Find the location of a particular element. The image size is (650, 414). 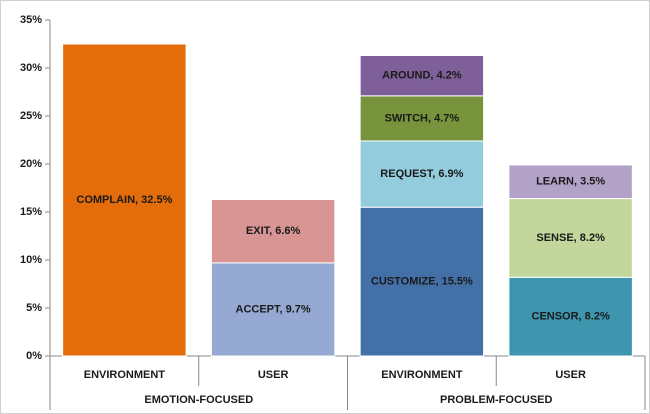

data-label: SENSE, 8.2% is located at coordinates (570, 238).